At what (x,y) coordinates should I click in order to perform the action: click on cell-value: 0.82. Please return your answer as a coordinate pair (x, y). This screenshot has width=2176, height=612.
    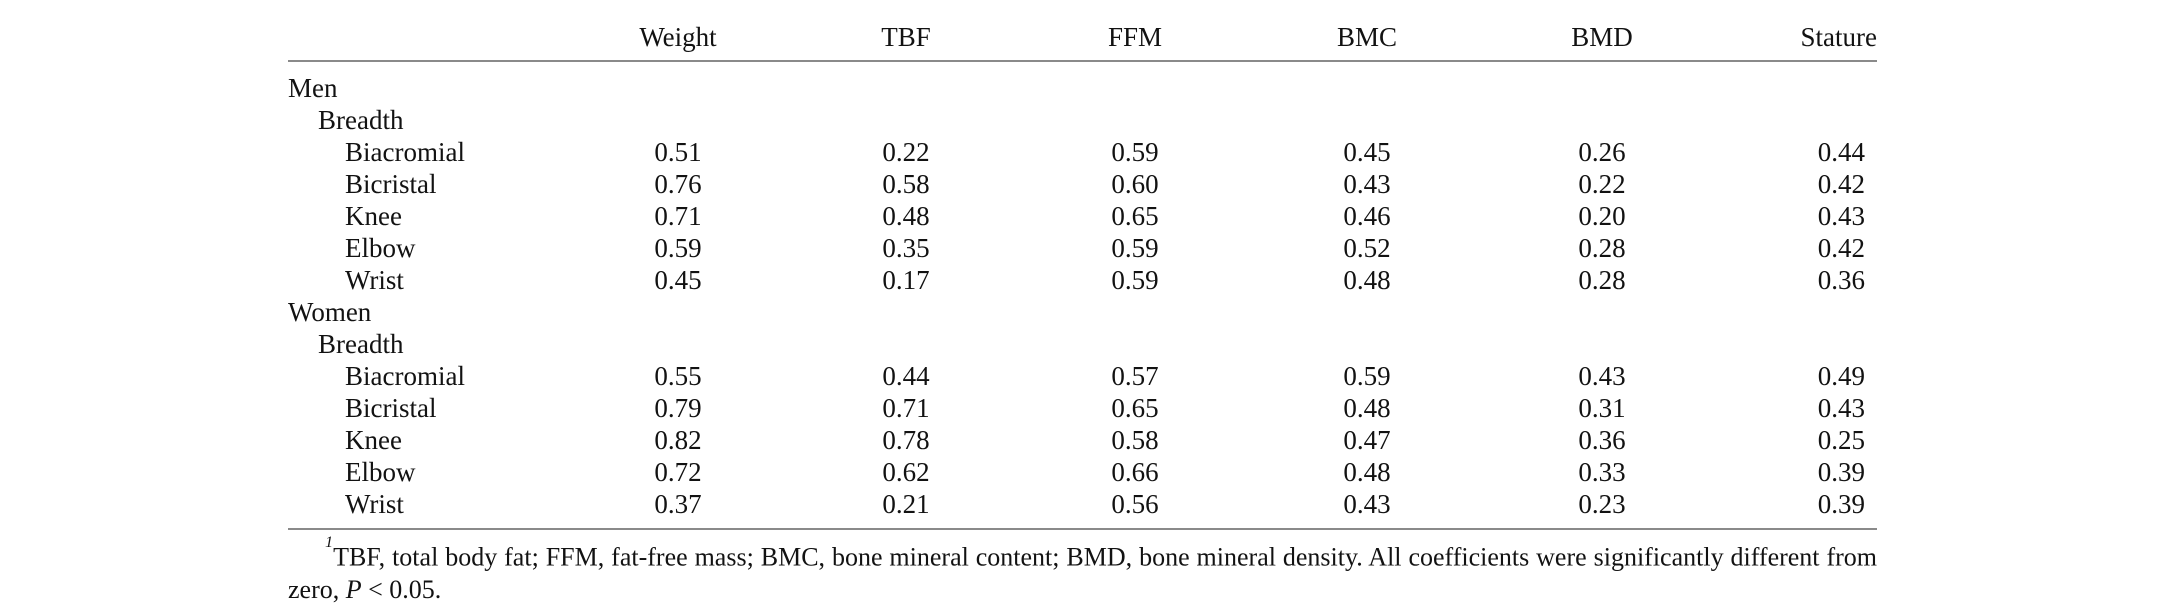
    Looking at the image, I should click on (678, 440).